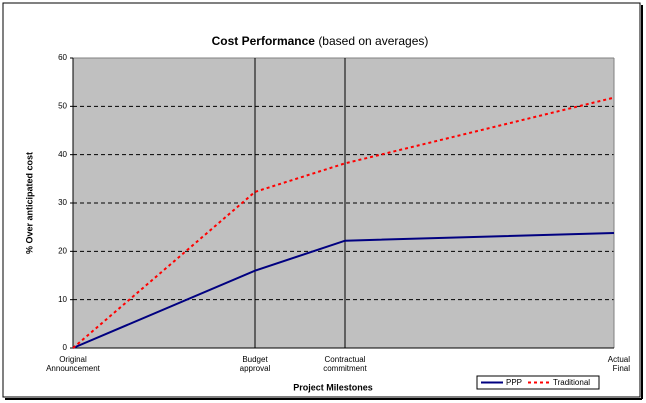 This screenshot has height=403, width=646. I want to click on x-tick-label: Contractual commitment, so click(345, 364).